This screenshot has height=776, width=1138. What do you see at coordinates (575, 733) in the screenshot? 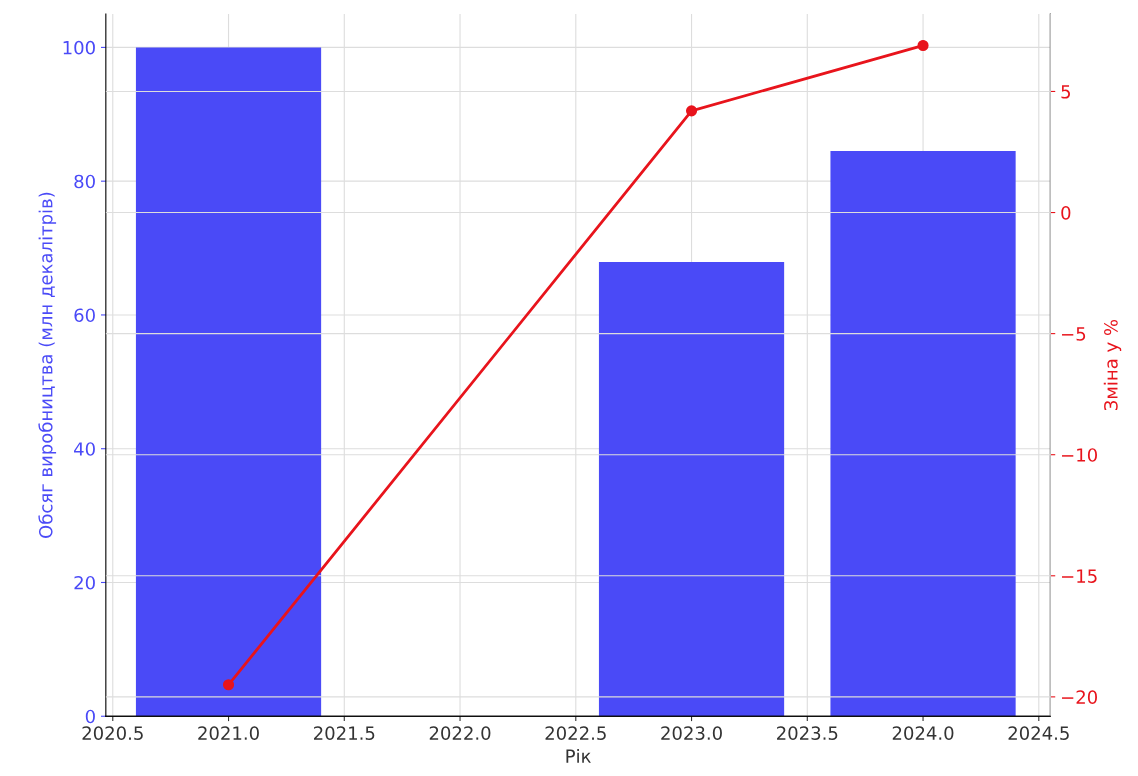
I see `x-tick-label: 2022.5` at bounding box center [575, 733].